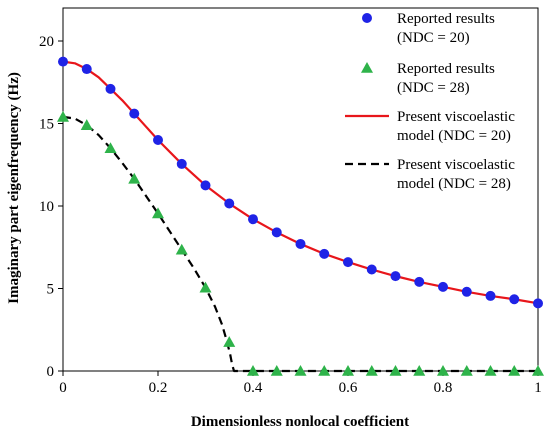 This screenshot has width=550, height=436. Describe the element at coordinates (300, 422) in the screenshot. I see `x-axis-title: Dimensionless nonlocal coefficient` at that location.